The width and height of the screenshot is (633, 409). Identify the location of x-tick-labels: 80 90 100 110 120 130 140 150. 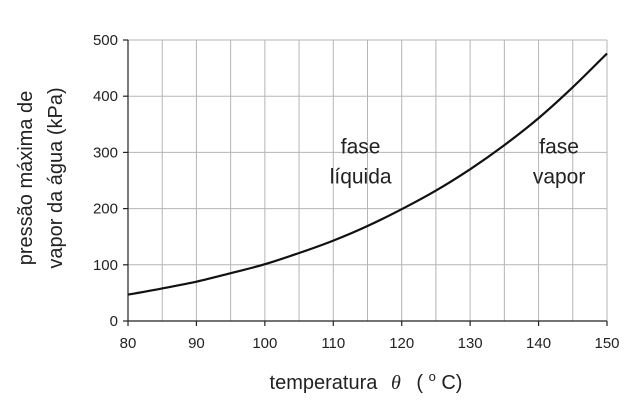
(370, 343).